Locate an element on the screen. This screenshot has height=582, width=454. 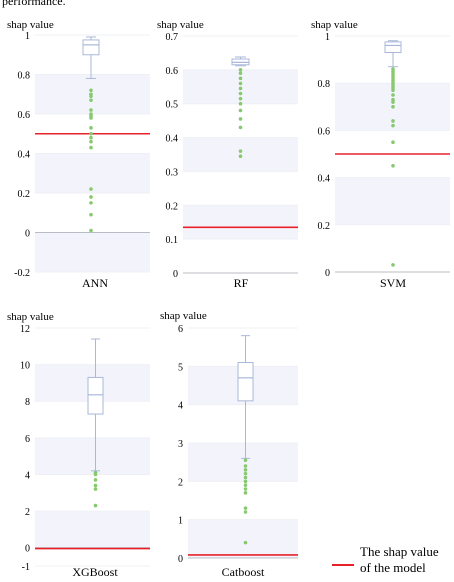
y-tick-label: 0.7 is located at coordinates (172, 37).